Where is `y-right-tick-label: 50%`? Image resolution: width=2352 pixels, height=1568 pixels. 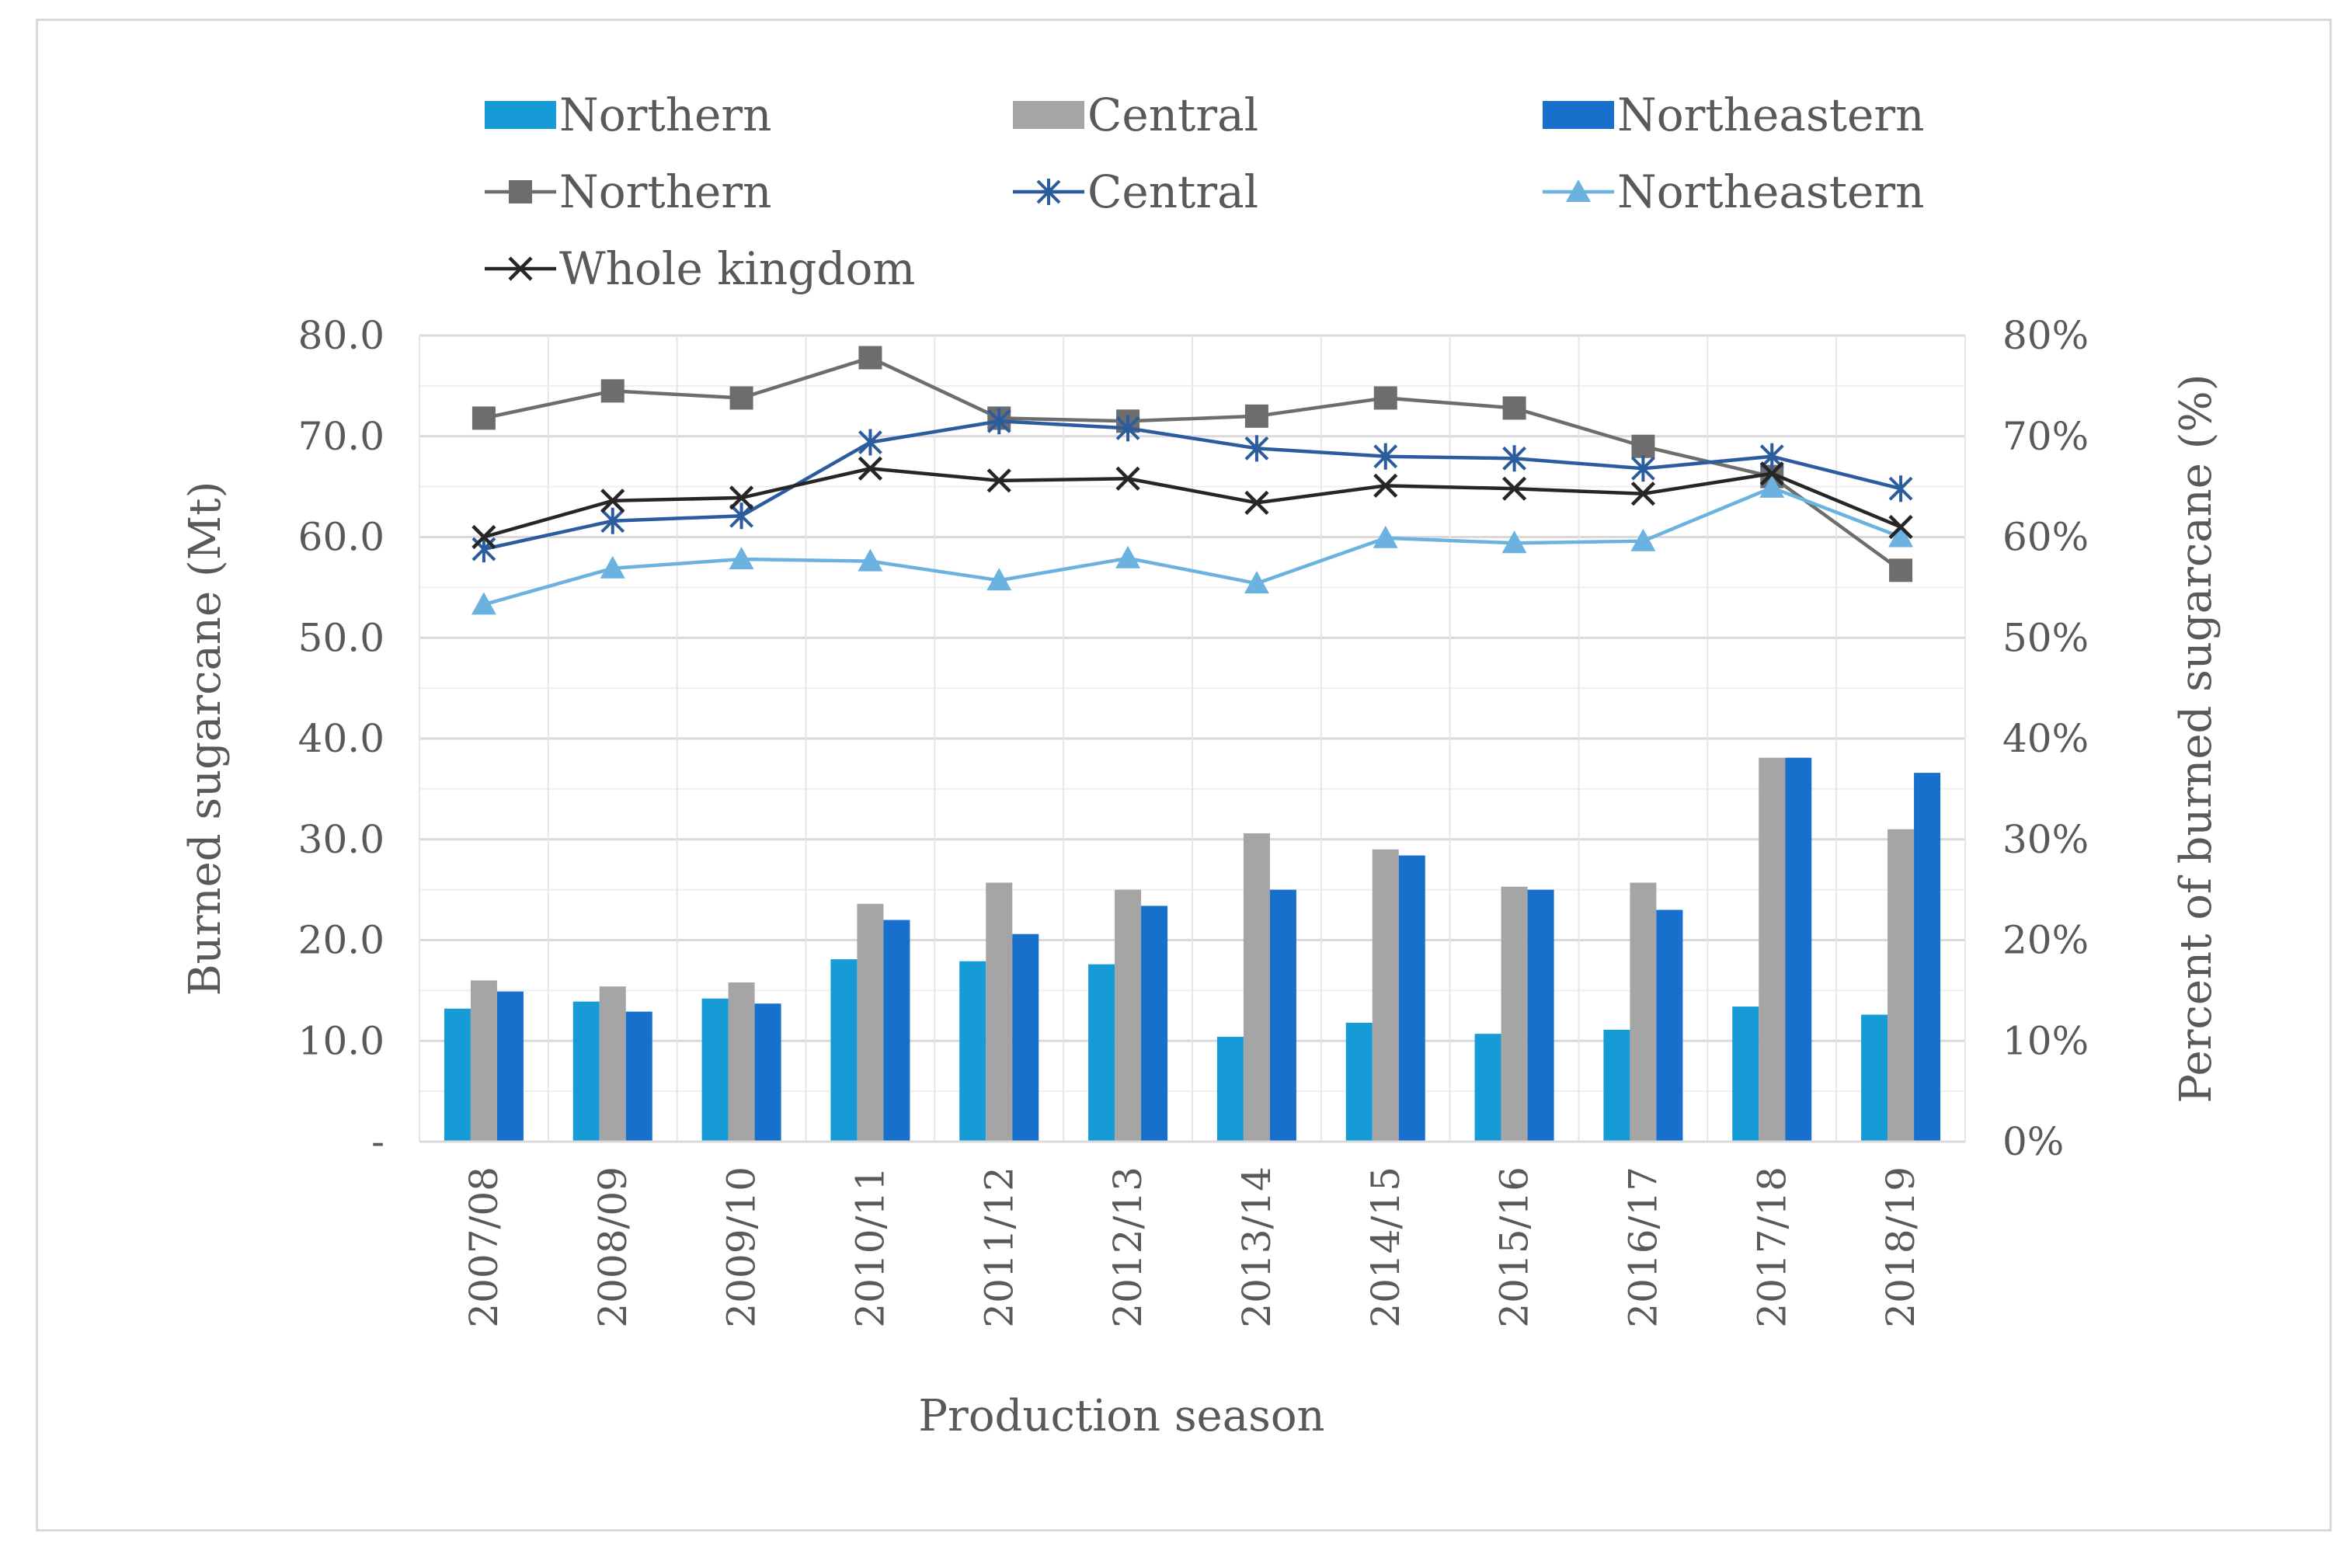
y-right-tick-label: 50% is located at coordinates (2045, 637).